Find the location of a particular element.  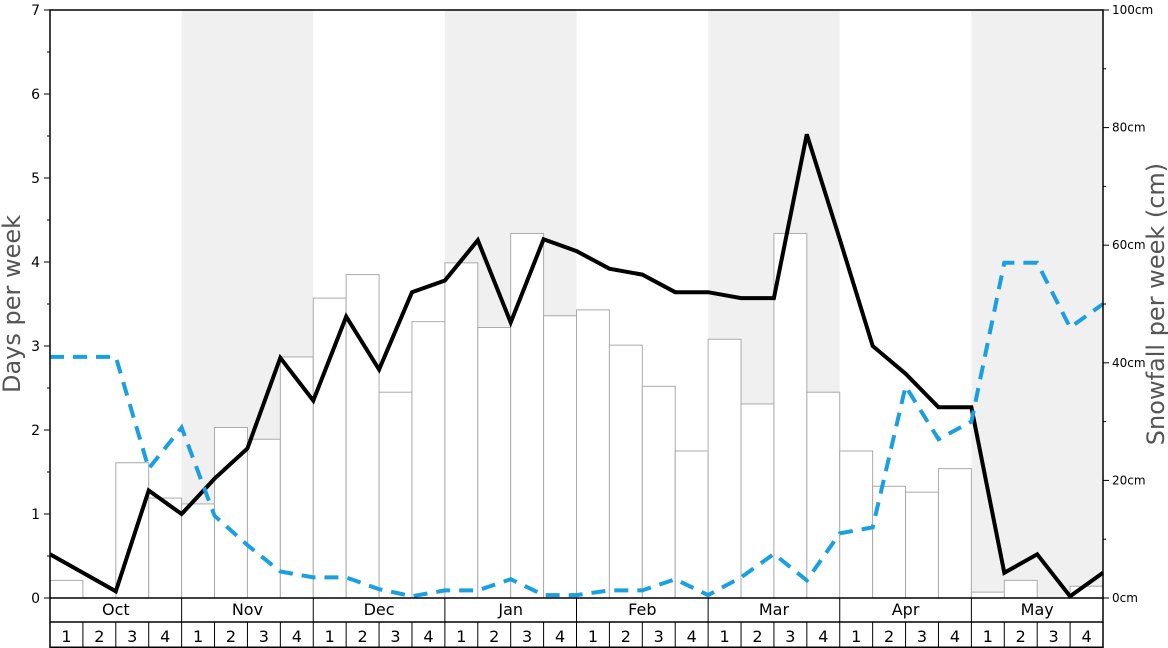

y2-tick-label: 100cm is located at coordinates (1132, 10).